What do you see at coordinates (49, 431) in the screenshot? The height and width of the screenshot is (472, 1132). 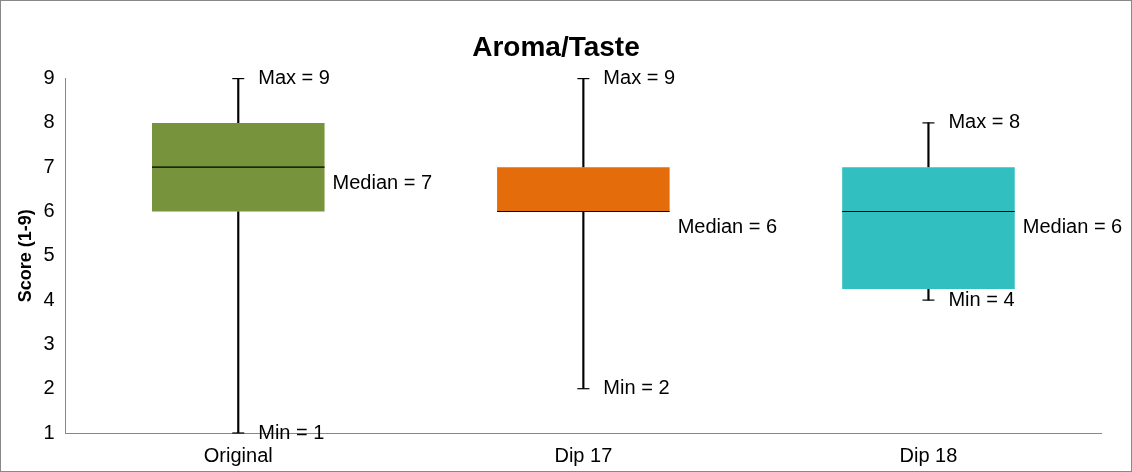 I see `y-tick-label: 1` at bounding box center [49, 431].